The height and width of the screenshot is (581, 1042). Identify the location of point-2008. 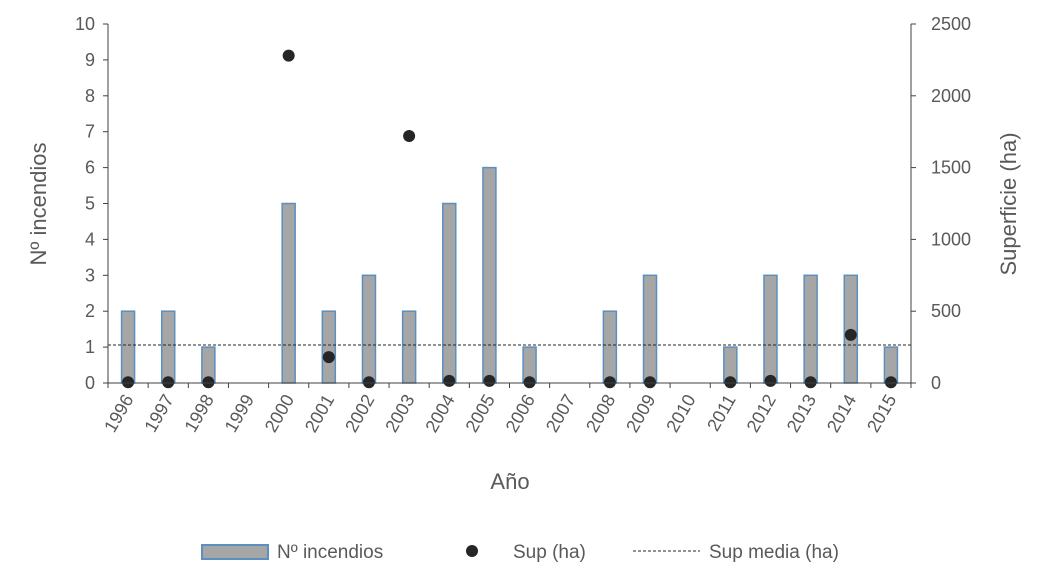
(609, 382).